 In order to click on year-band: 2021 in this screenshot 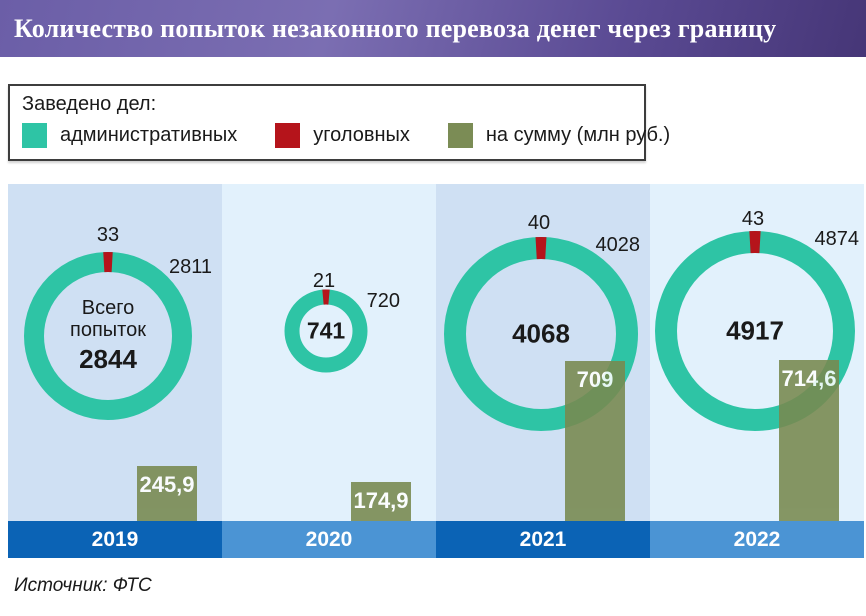, I will do `click(543, 539)`.